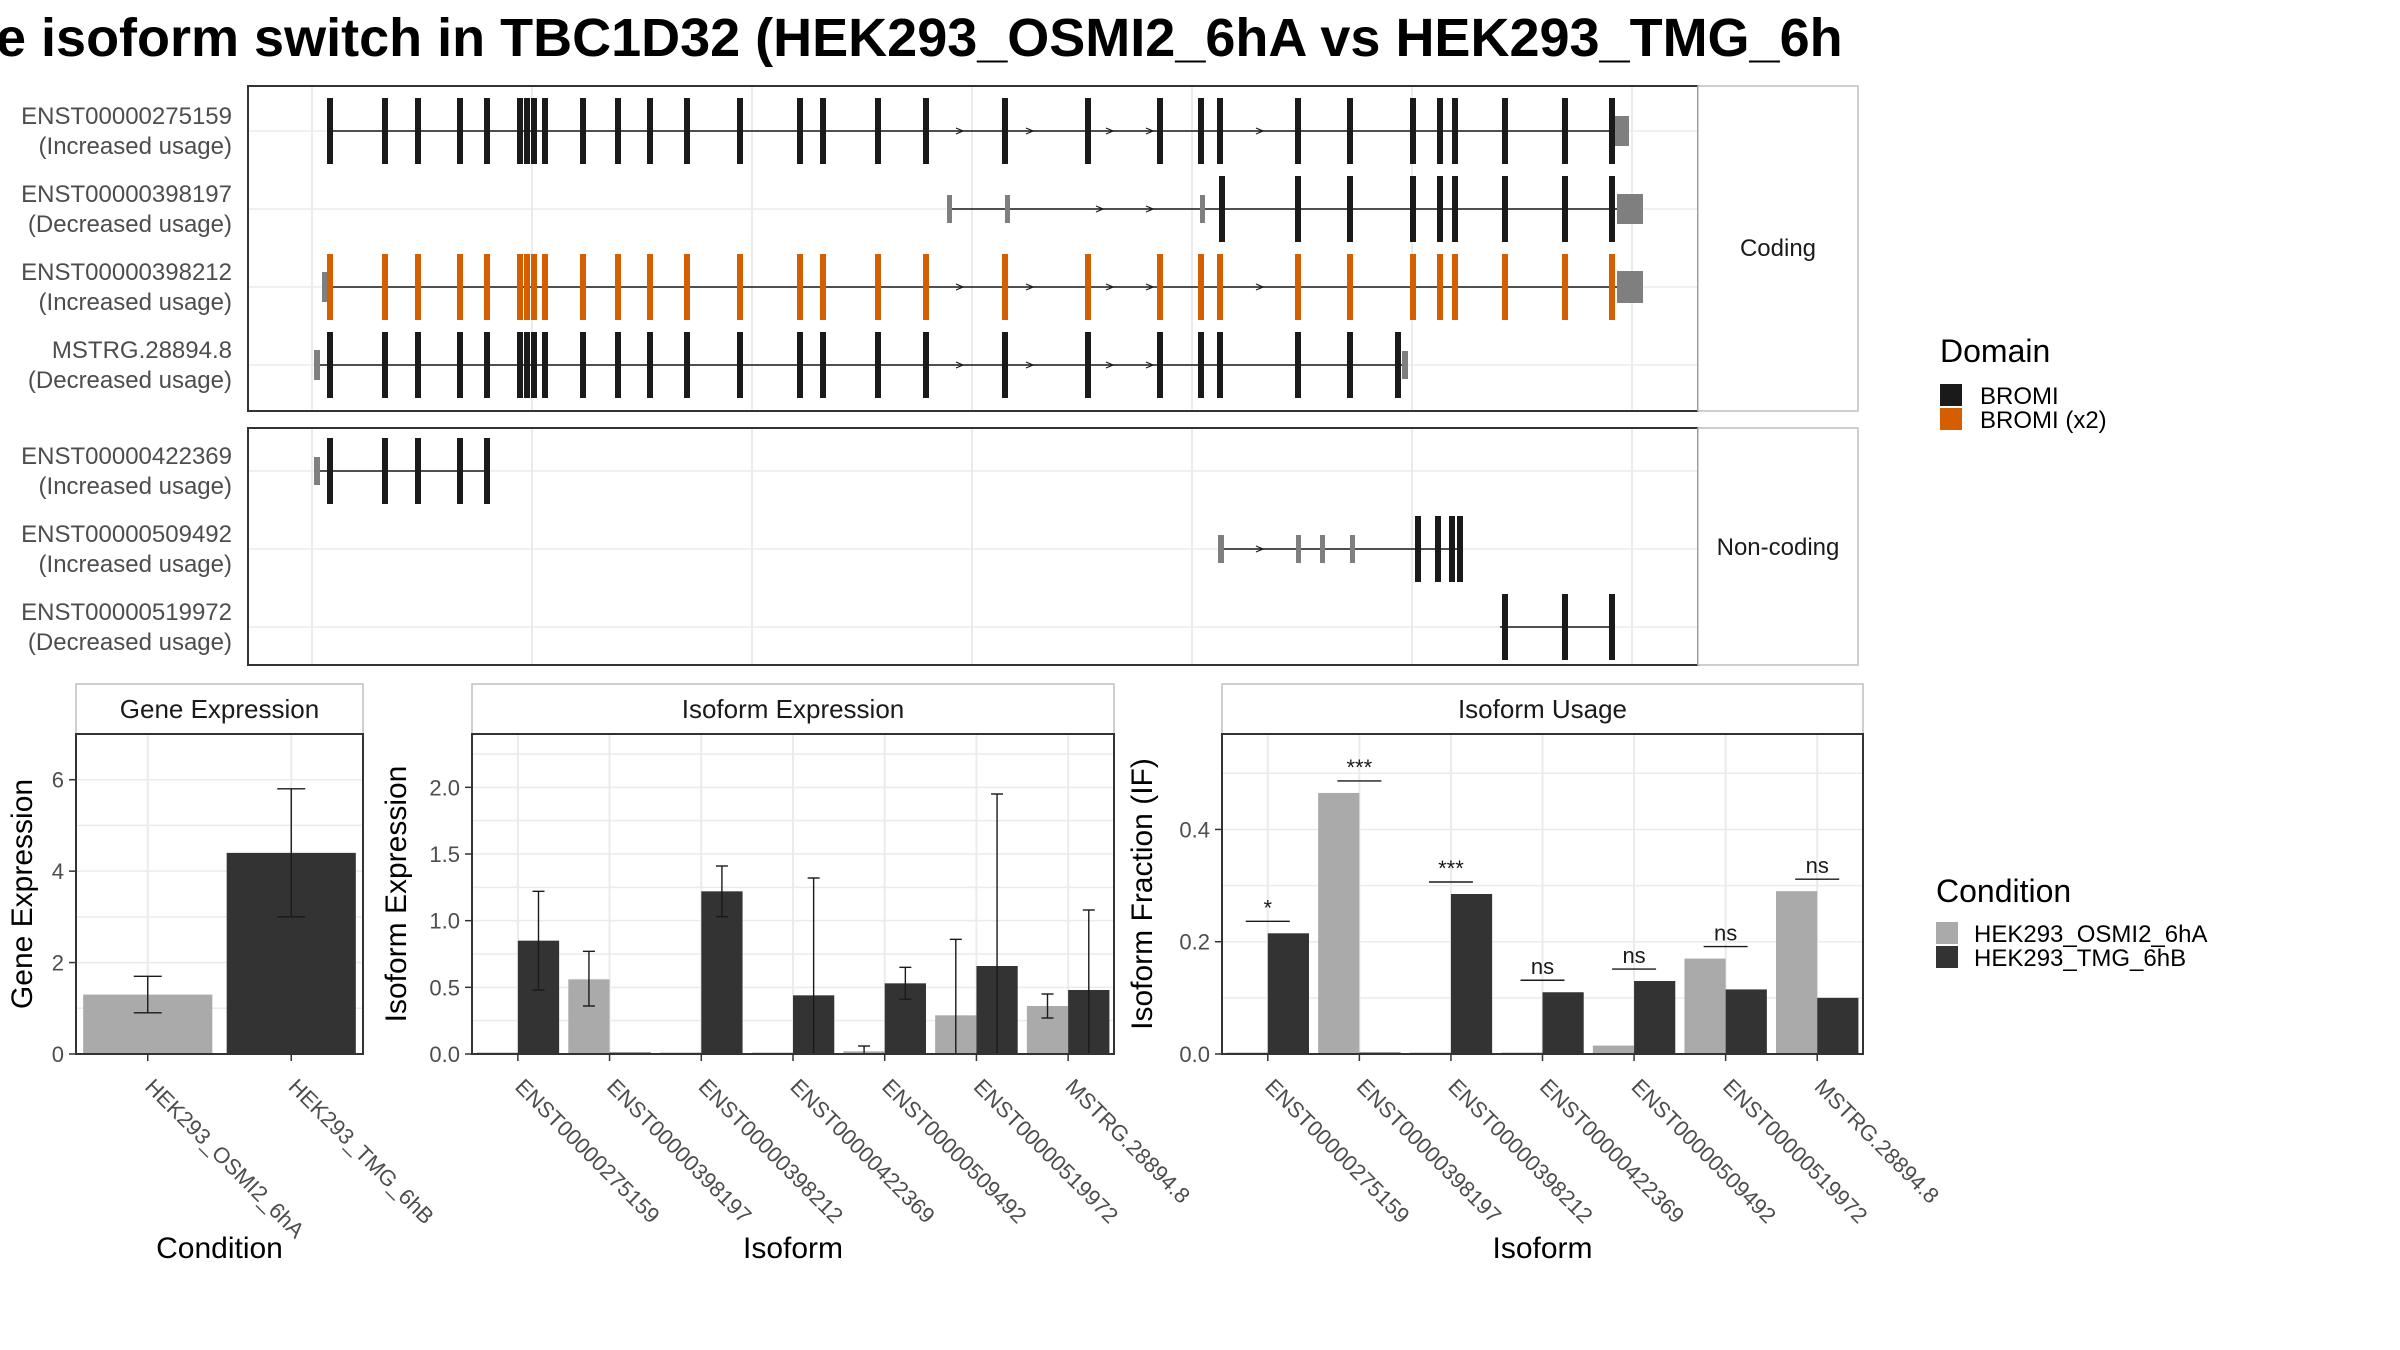 The height and width of the screenshot is (1350, 2400). I want to click on transcript-label-usage-2: (Decreased usage), so click(130, 224).